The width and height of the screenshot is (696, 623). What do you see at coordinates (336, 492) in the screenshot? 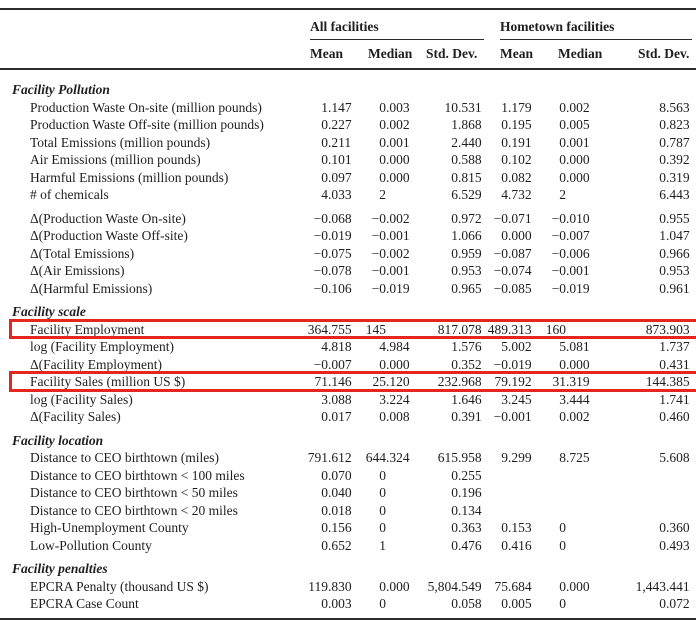
I see `table-cell: 0.040` at bounding box center [336, 492].